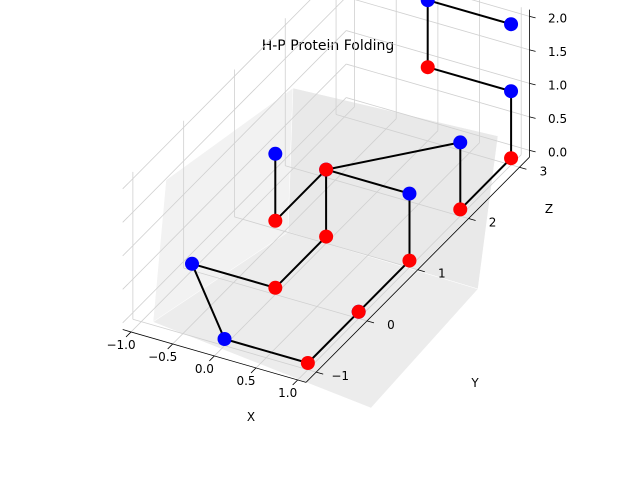 The image size is (640, 484). What do you see at coordinates (340, 376) in the screenshot?
I see `y-tick-label: −1` at bounding box center [340, 376].